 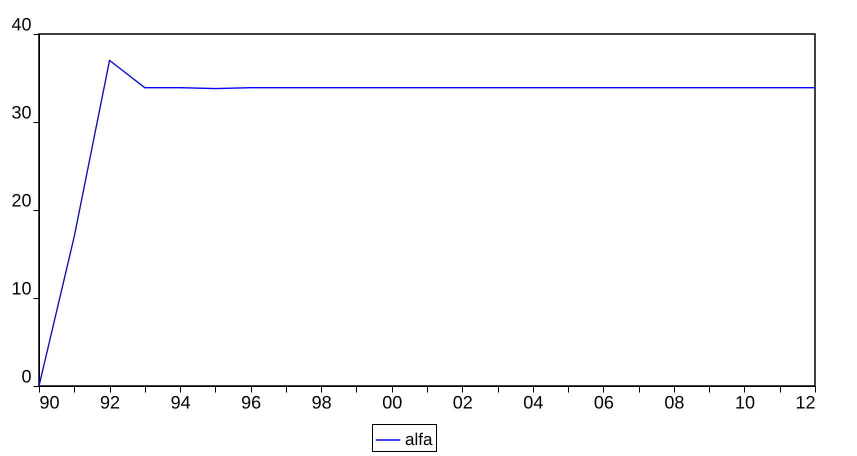 I want to click on y-tick-label: 40, so click(x=21, y=24).